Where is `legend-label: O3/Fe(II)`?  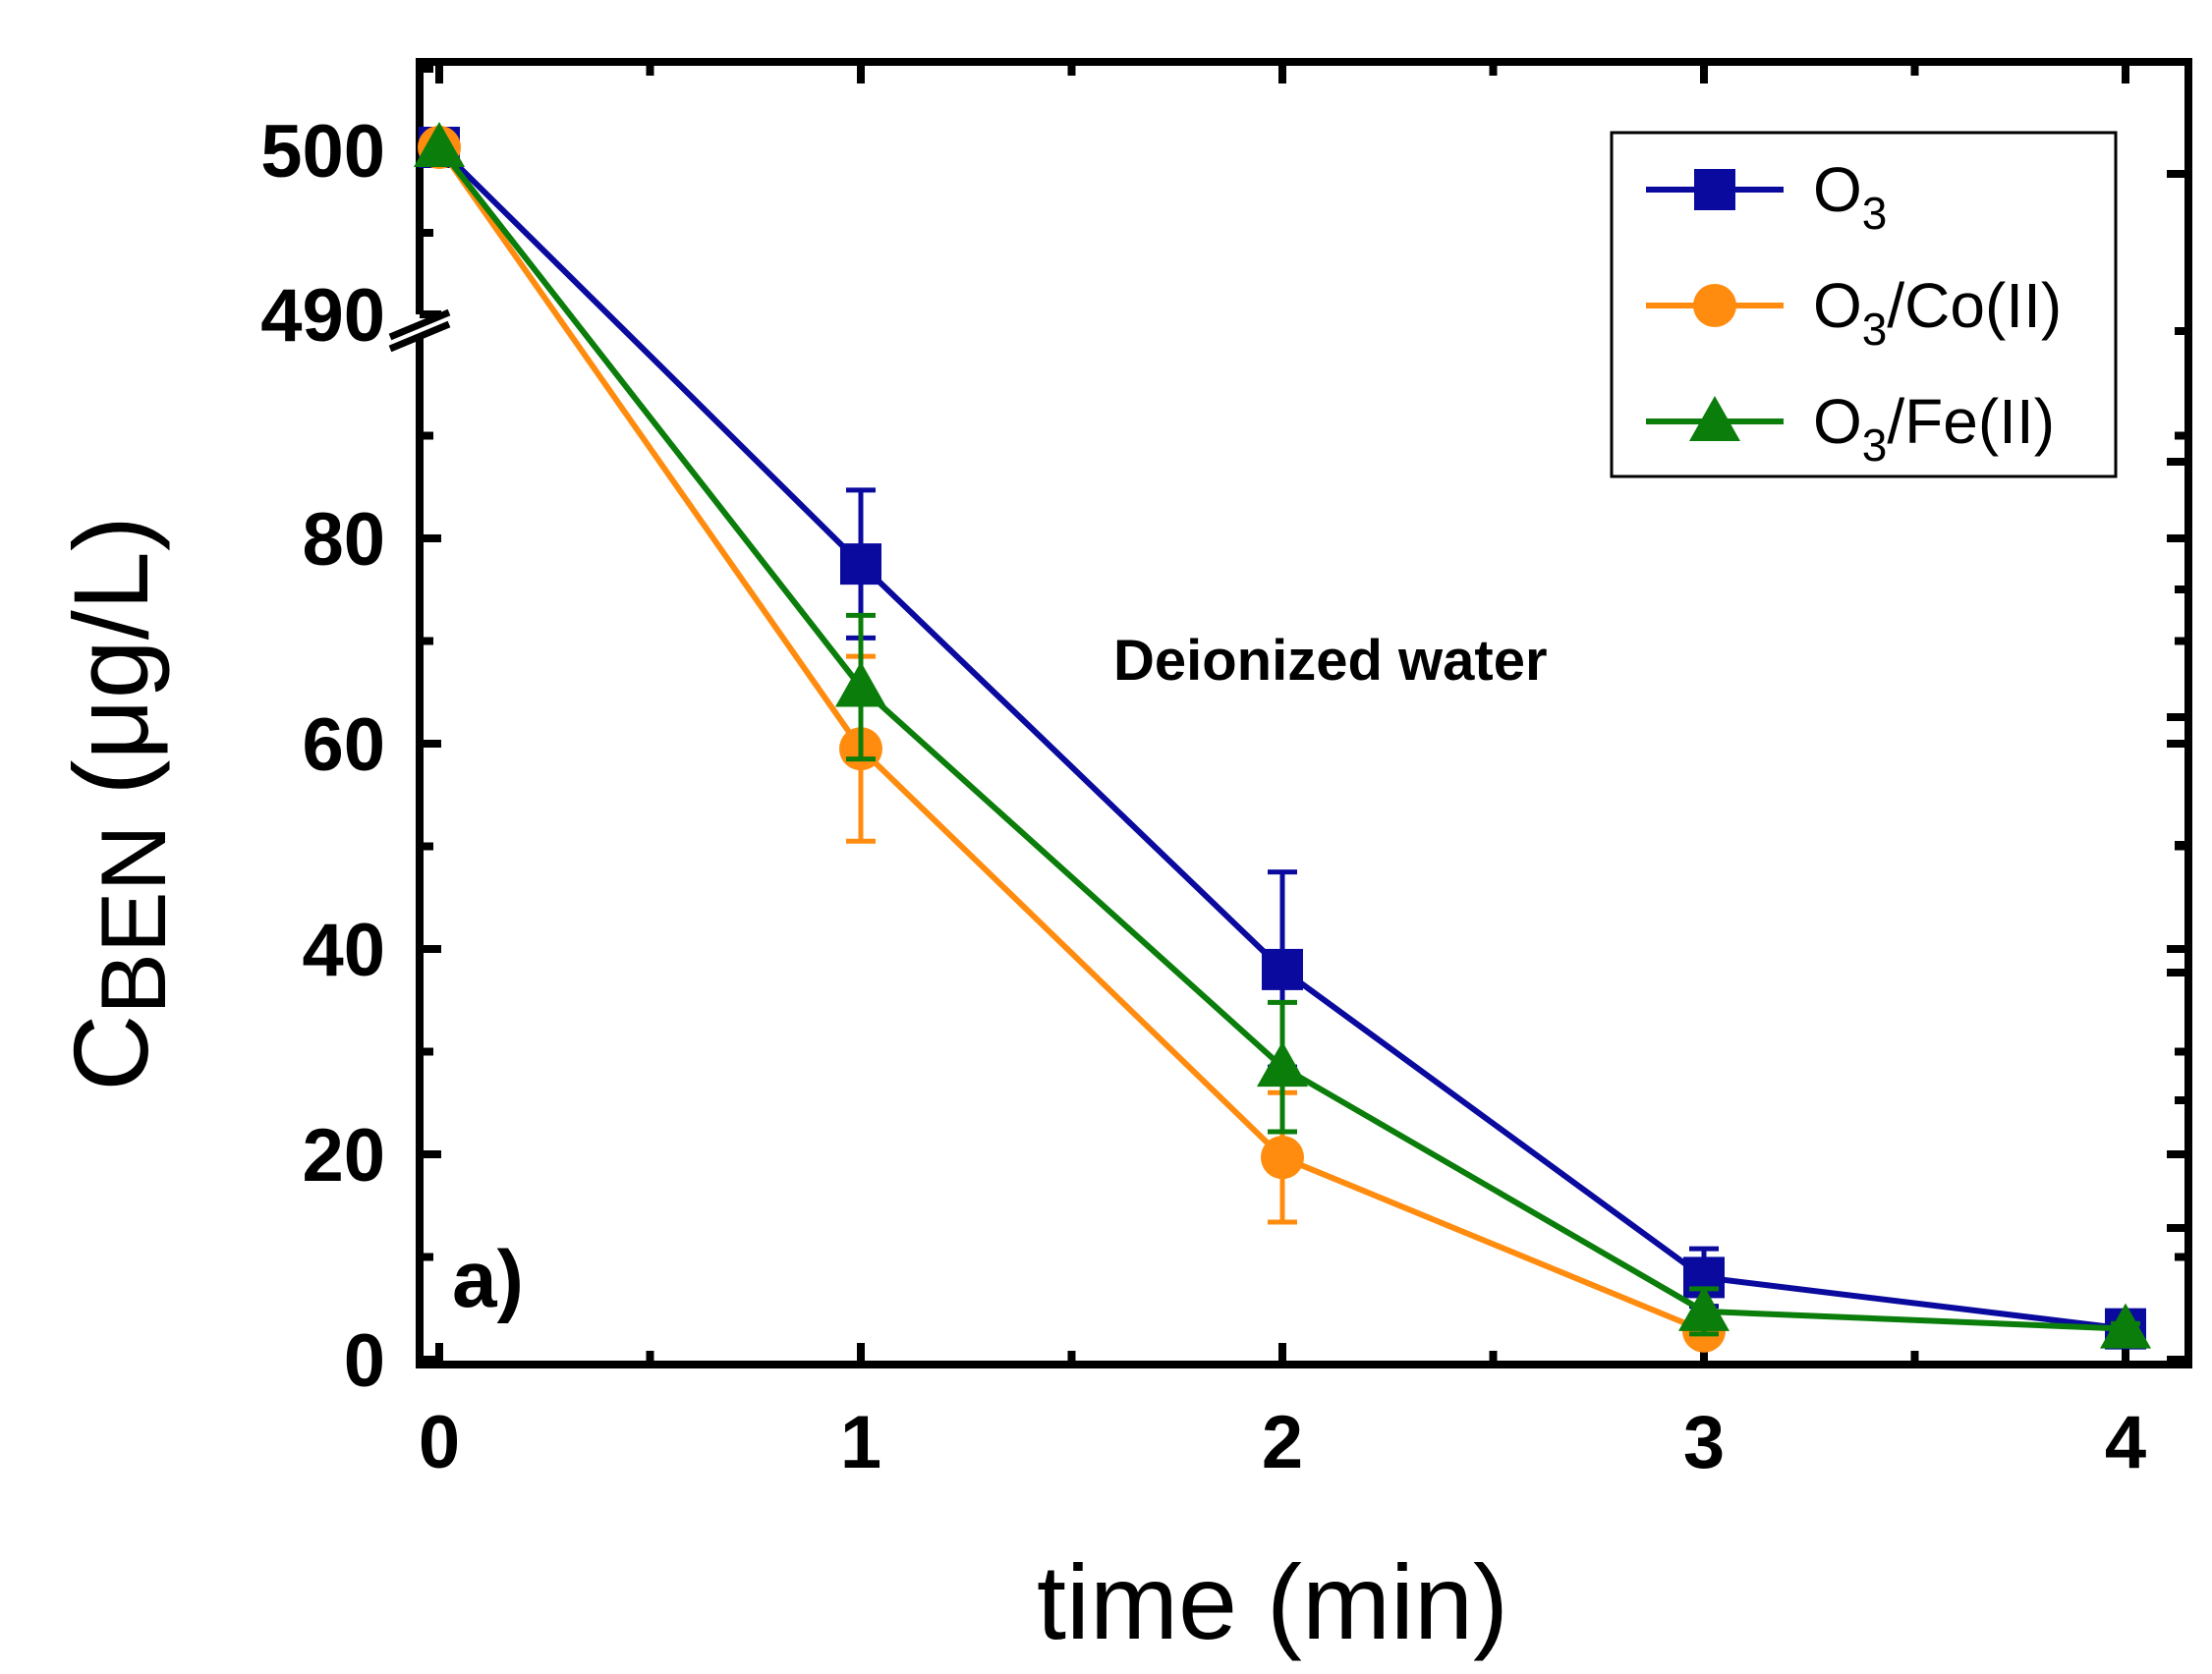
legend-label: O3/Fe(II) is located at coordinates (1934, 429).